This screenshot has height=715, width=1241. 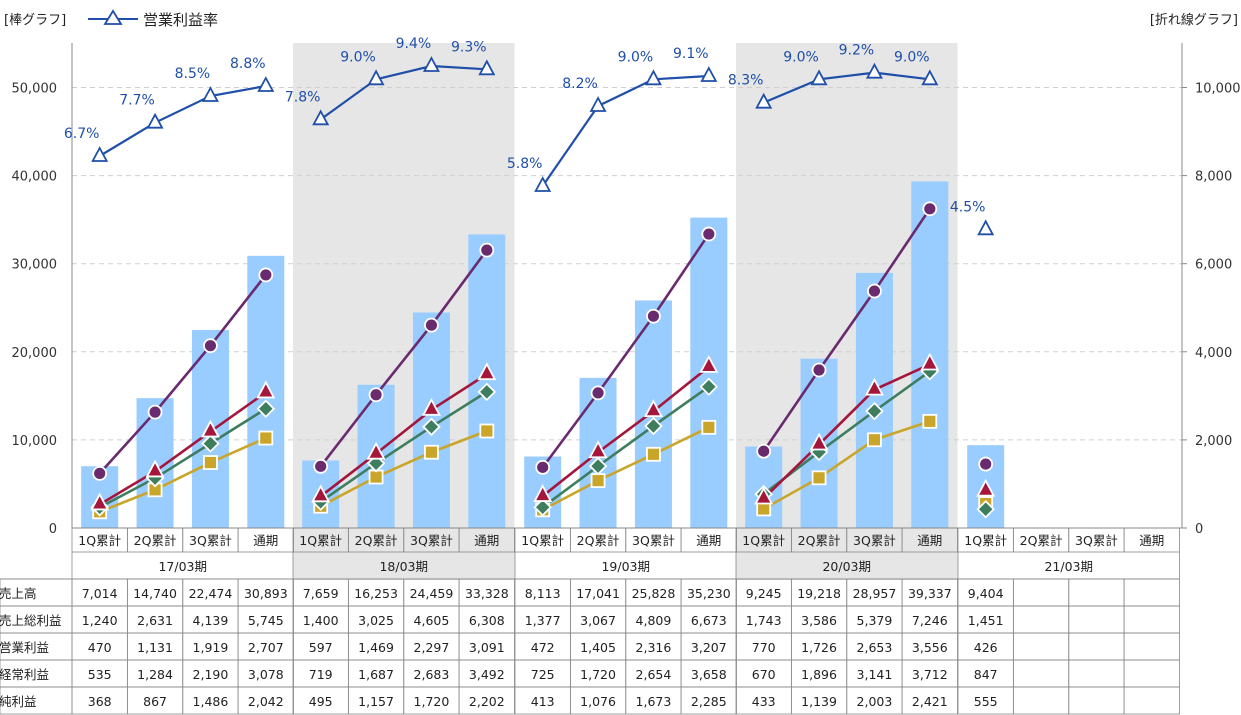 What do you see at coordinates (709, 593) in the screenshot?
I see `data-value: 35,230` at bounding box center [709, 593].